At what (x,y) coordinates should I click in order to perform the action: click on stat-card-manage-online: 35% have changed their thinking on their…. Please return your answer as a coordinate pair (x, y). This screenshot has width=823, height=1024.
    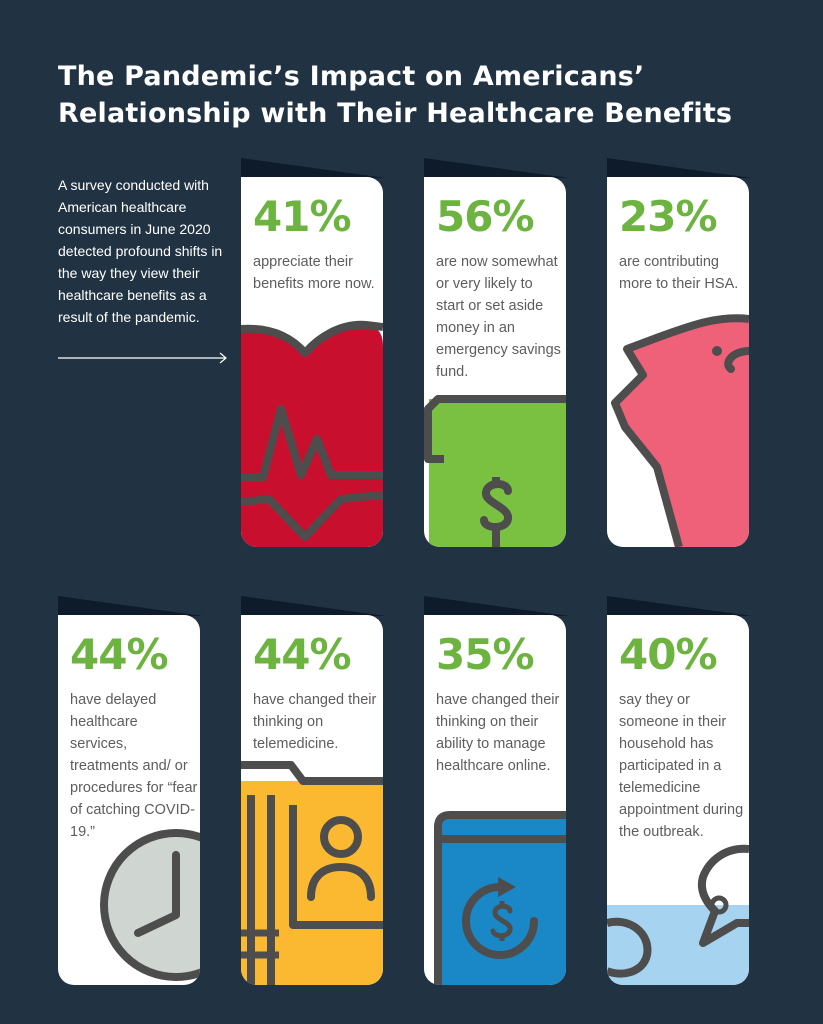
    Looking at the image, I should click on (495, 800).